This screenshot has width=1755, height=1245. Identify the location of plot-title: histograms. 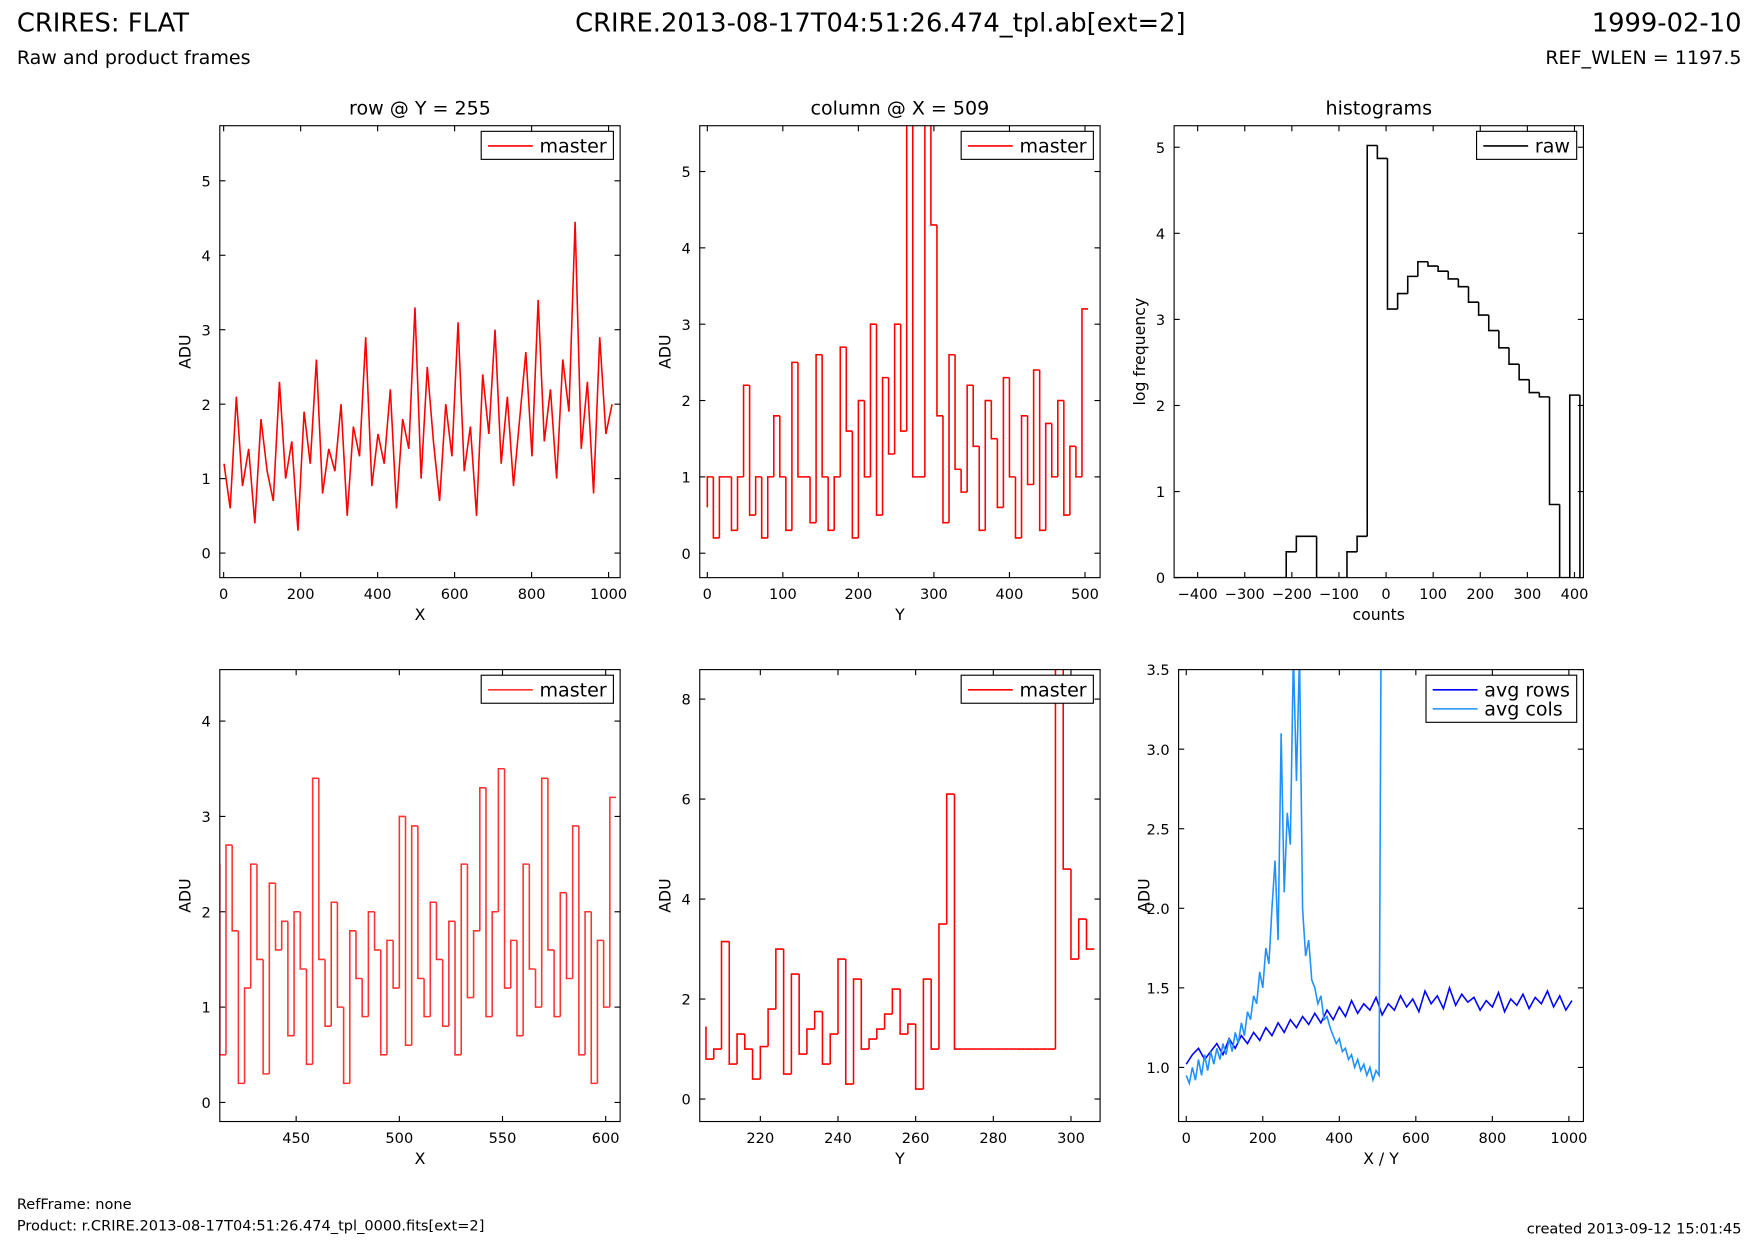
(1379, 109).